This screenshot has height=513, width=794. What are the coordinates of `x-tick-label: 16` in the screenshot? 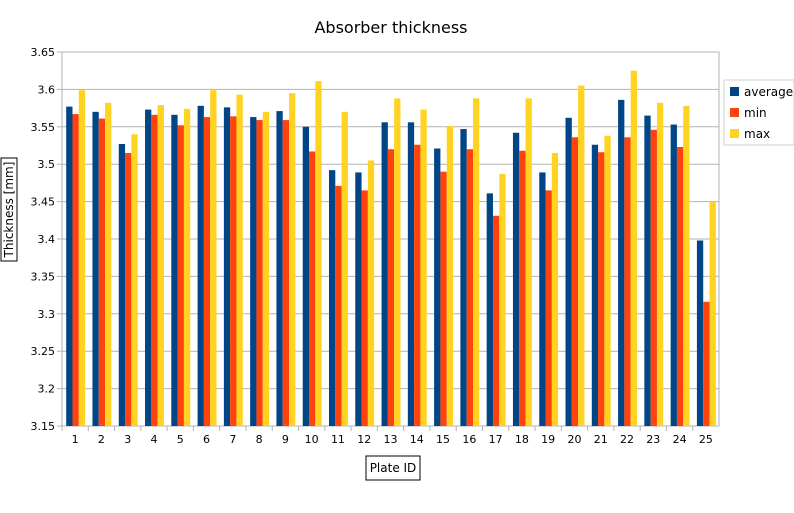 It's located at (469, 439).